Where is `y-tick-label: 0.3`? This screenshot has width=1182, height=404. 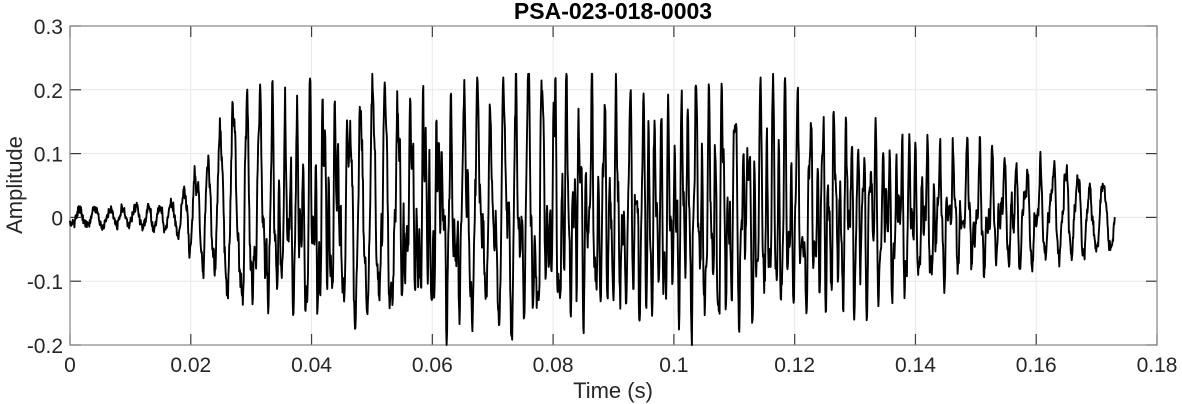 y-tick-label: 0.3 is located at coordinates (48, 27).